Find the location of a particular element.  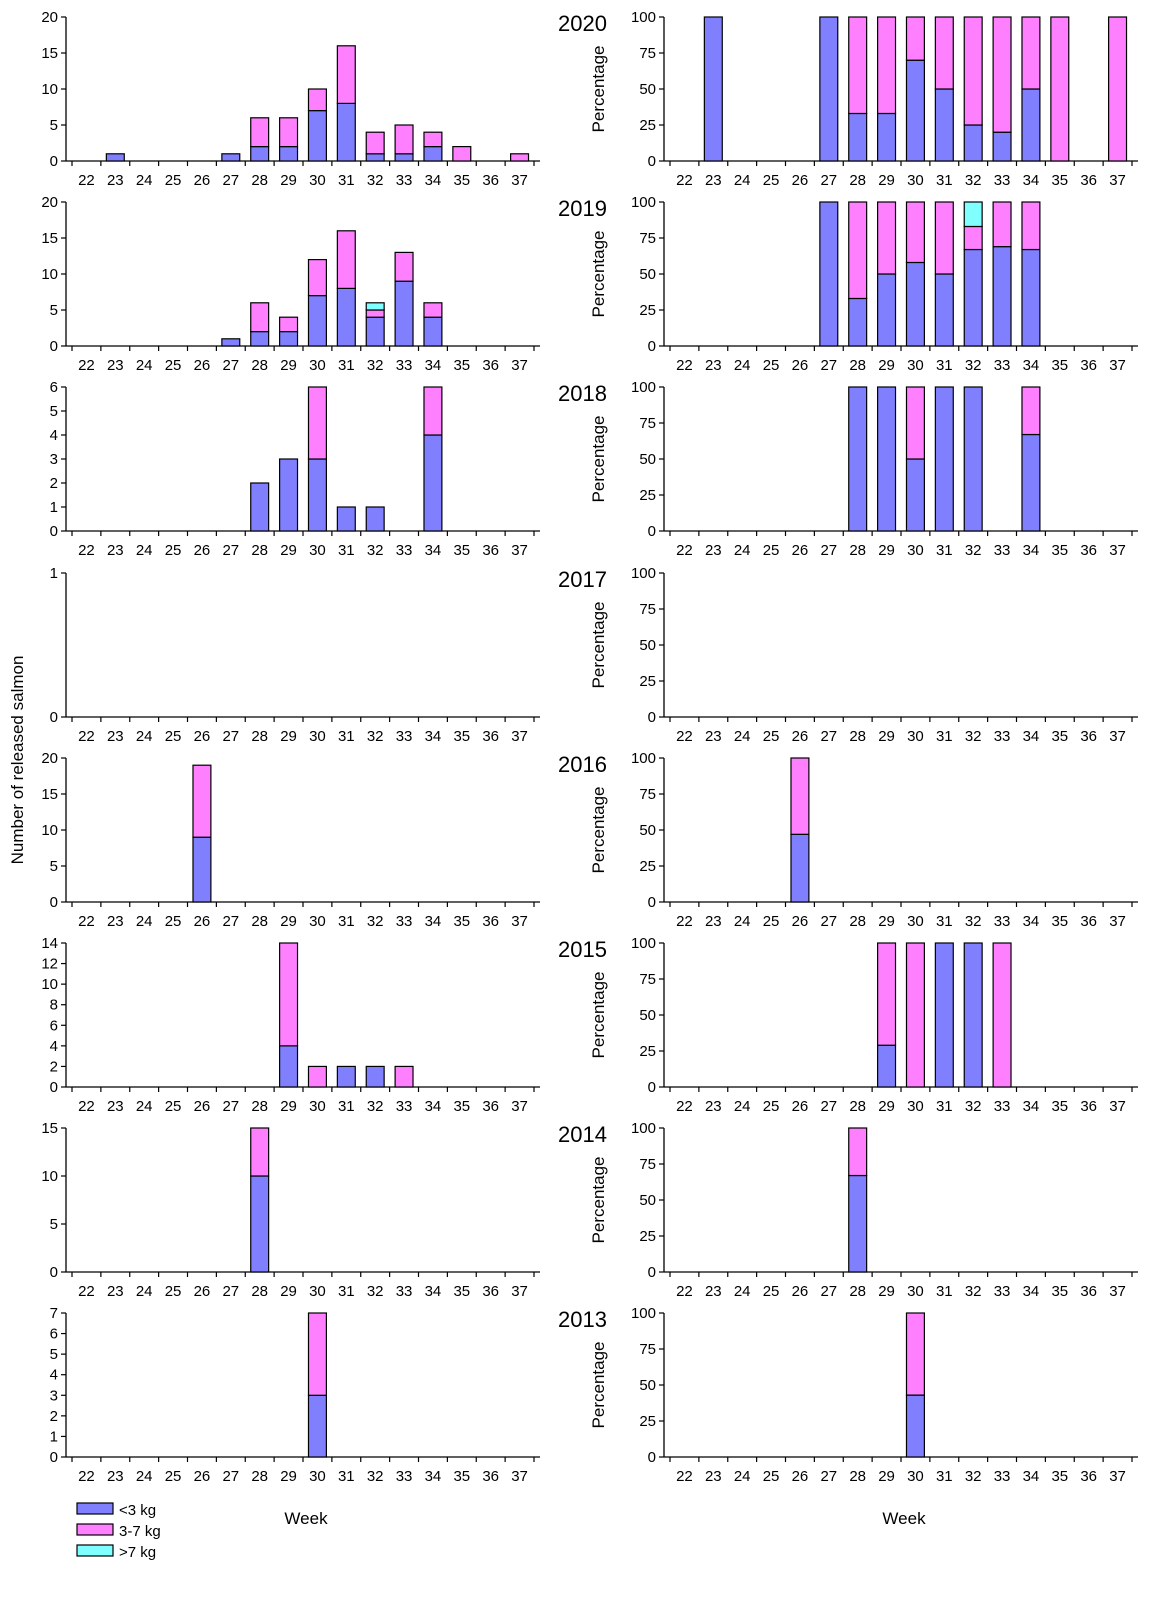

panel-count-1: 0 5 10 15 20 22 23 24 25 26 27 28 29 30 31 32 33 34 35 36 37 is located at coordinates (290, 99).